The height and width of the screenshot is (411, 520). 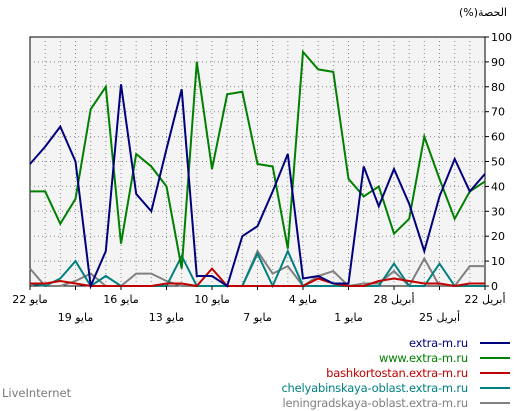 What do you see at coordinates (498, 186) in the screenshot?
I see `y-tick-label-4: 40` at bounding box center [498, 186].